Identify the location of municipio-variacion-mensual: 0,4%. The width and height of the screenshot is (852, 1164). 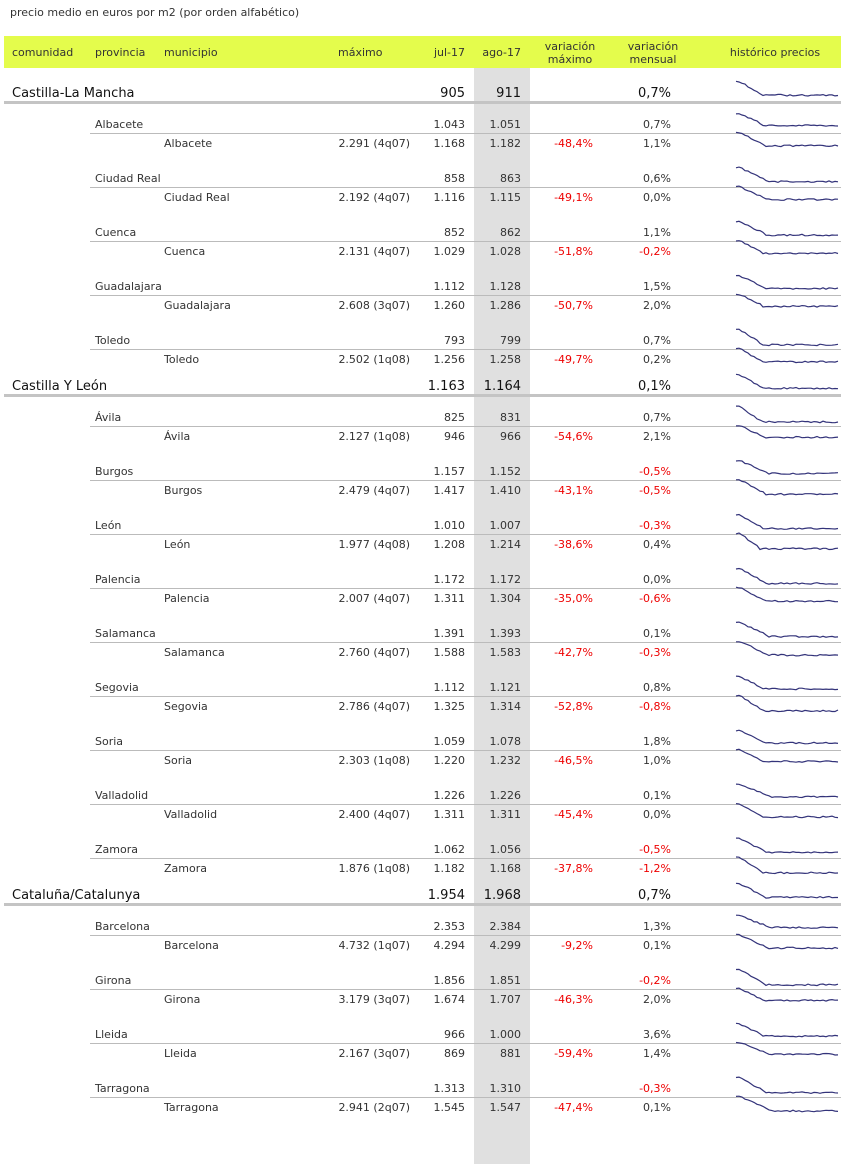
(657, 544).